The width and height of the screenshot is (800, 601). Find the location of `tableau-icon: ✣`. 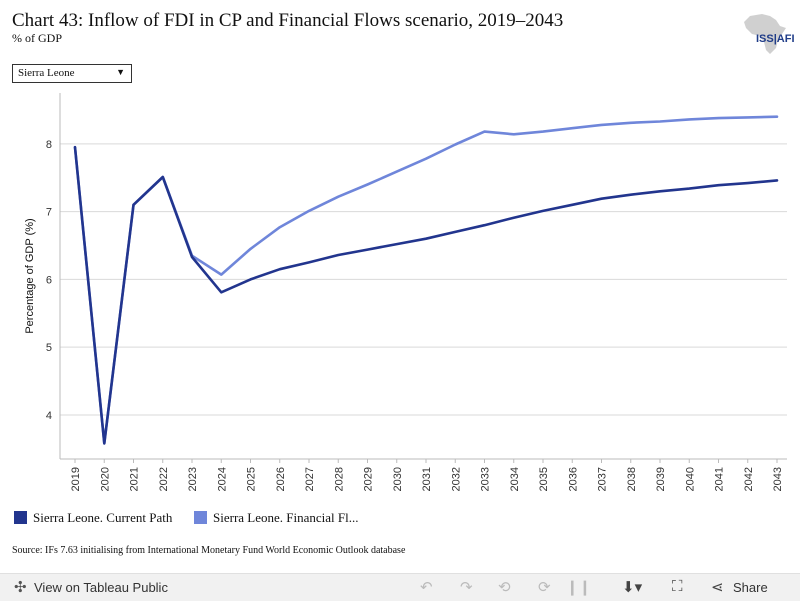

tableau-icon: ✣ is located at coordinates (20, 587).